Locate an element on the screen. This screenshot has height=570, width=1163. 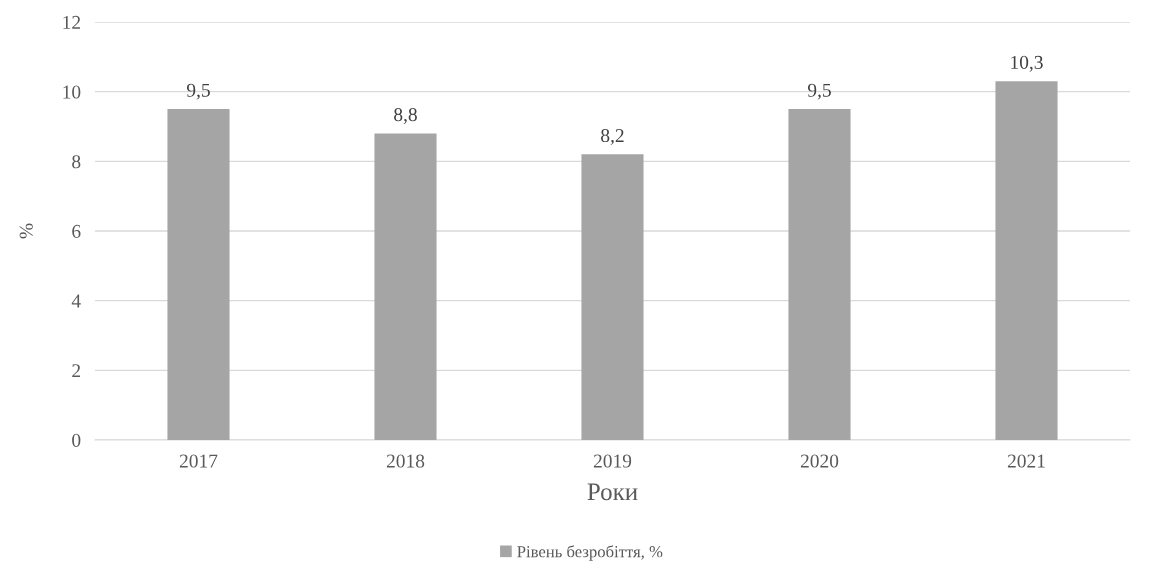
legend-label: Рівень безробіття, % is located at coordinates (590, 553).